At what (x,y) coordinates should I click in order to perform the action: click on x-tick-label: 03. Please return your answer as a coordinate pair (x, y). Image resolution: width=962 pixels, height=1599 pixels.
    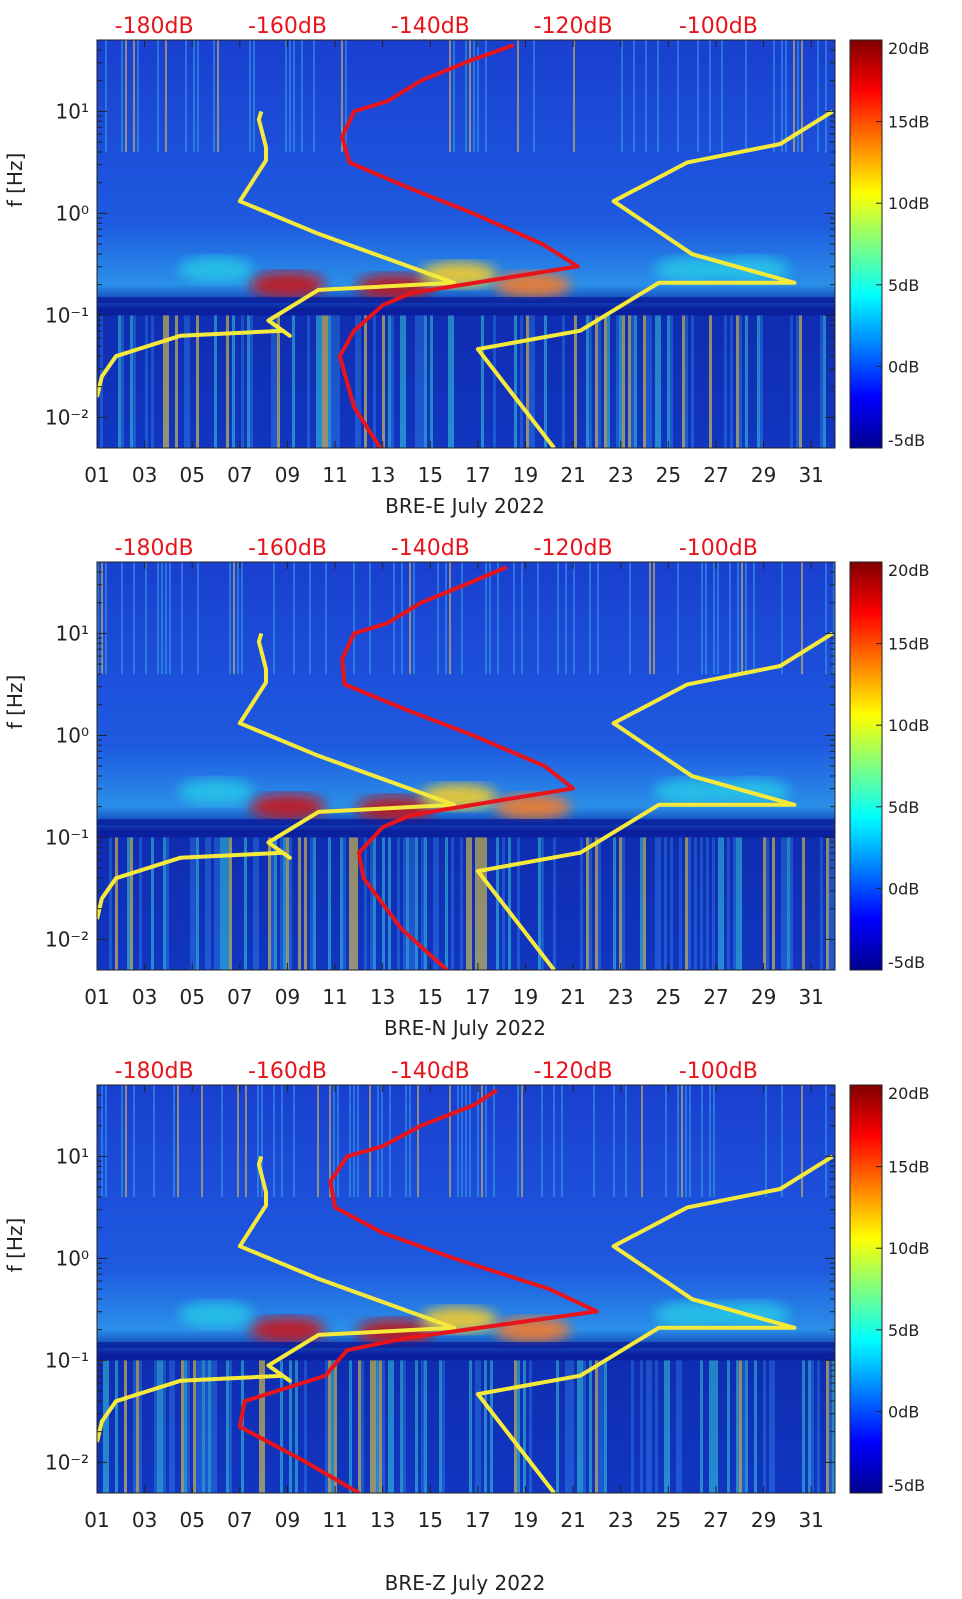
    Looking at the image, I should click on (144, 997).